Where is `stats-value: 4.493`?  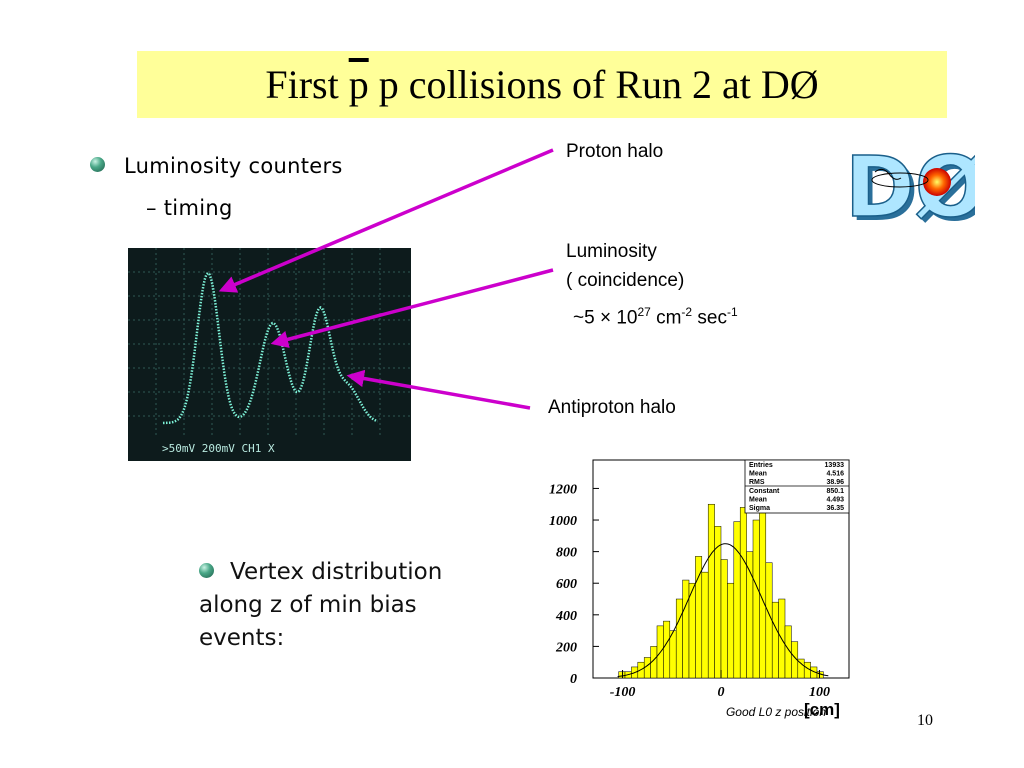
stats-value: 4.493 is located at coordinates (835, 500).